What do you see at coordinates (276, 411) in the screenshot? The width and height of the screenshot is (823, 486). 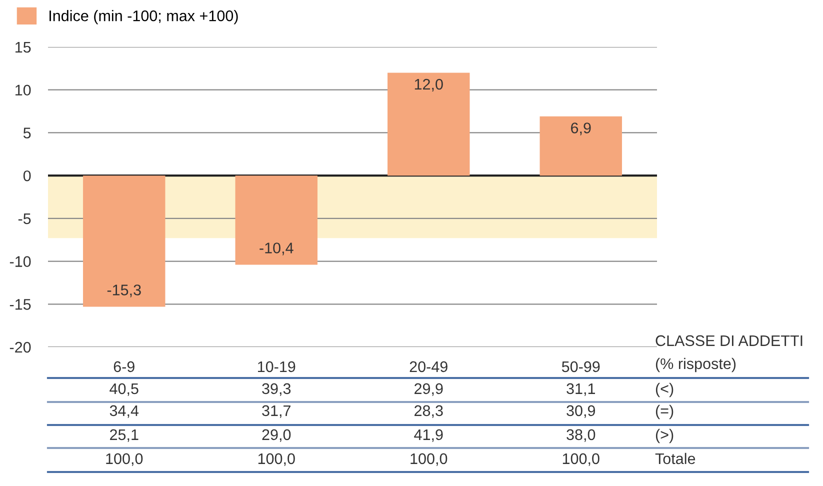 I see `text: 31,7` at bounding box center [276, 411].